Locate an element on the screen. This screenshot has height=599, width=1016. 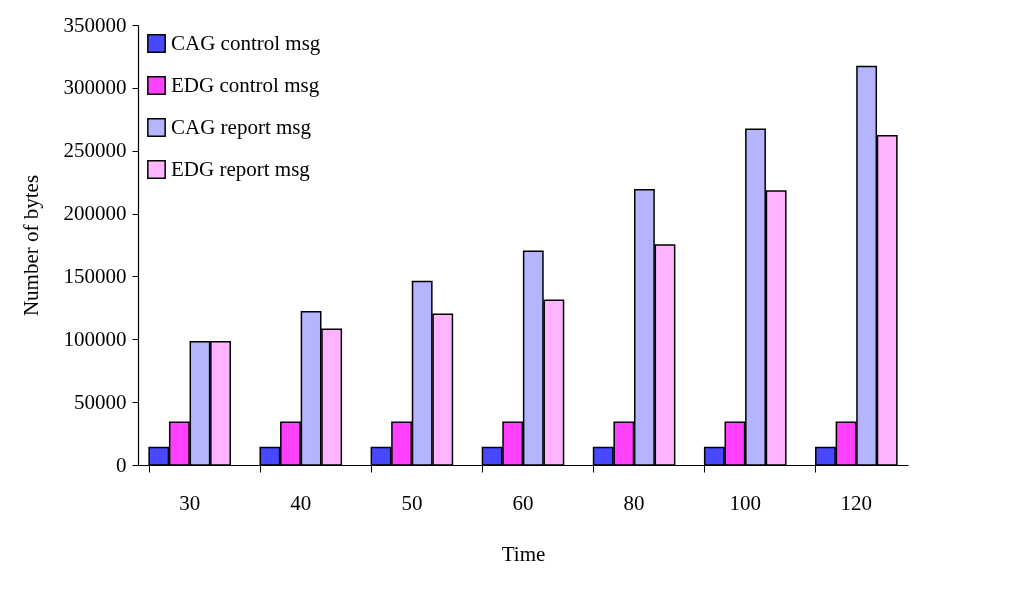
x-tick-label: 50 is located at coordinates (412, 502).